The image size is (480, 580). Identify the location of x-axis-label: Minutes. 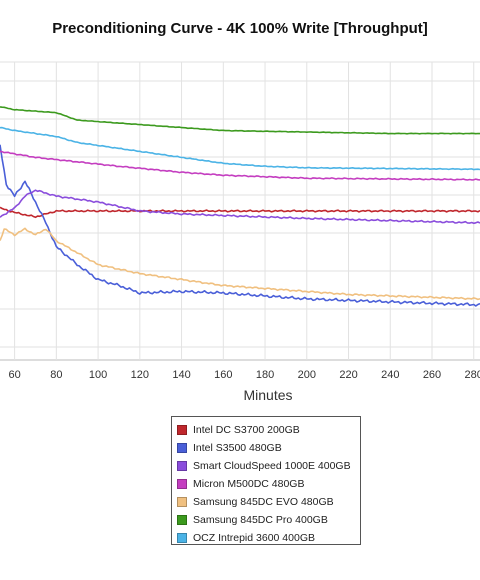
(267, 395).